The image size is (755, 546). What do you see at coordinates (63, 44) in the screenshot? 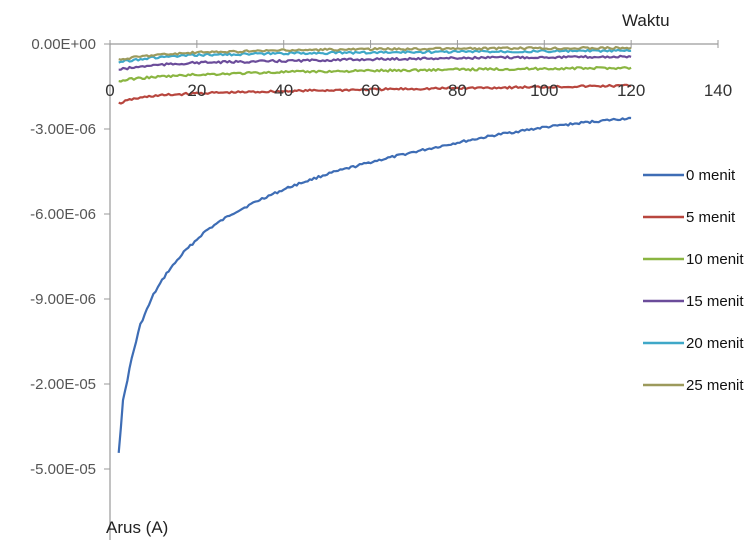
I see `y-tick-label: 0.00E+00` at bounding box center [63, 44].